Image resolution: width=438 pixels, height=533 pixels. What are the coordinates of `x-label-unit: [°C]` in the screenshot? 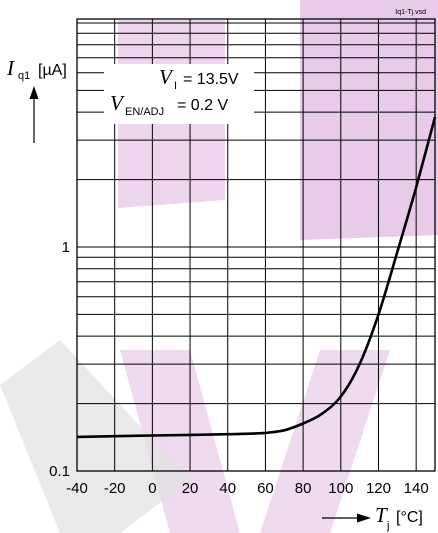 It's located at (409, 517).